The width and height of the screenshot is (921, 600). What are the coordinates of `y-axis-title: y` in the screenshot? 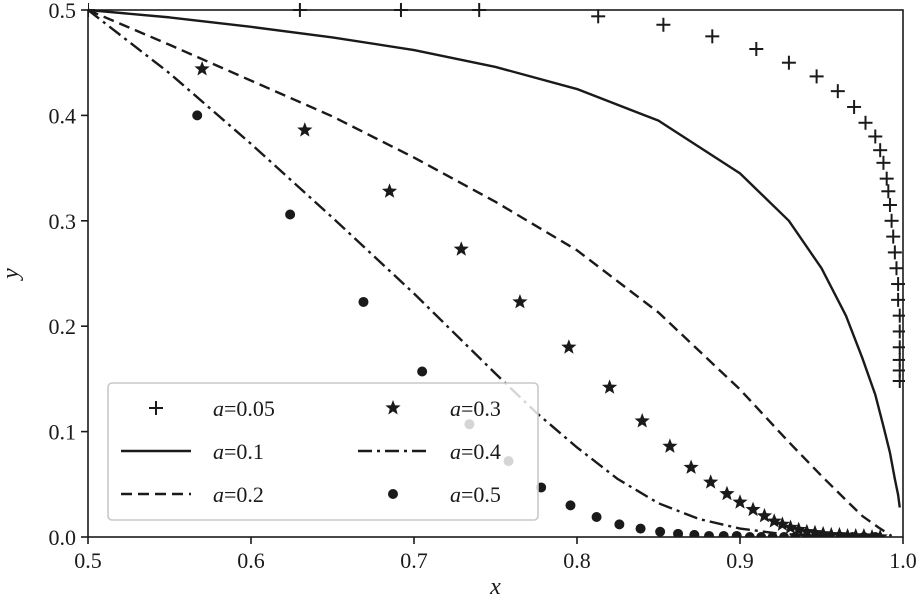 It's located at (12, 274).